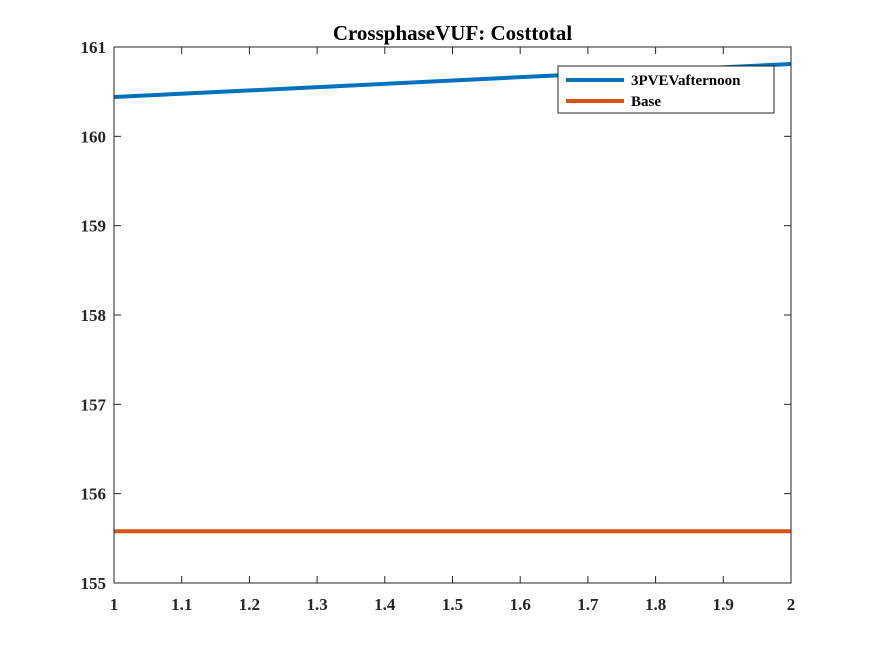 The width and height of the screenshot is (875, 656). What do you see at coordinates (114, 604) in the screenshot?
I see `x-tick-label: 1` at bounding box center [114, 604].